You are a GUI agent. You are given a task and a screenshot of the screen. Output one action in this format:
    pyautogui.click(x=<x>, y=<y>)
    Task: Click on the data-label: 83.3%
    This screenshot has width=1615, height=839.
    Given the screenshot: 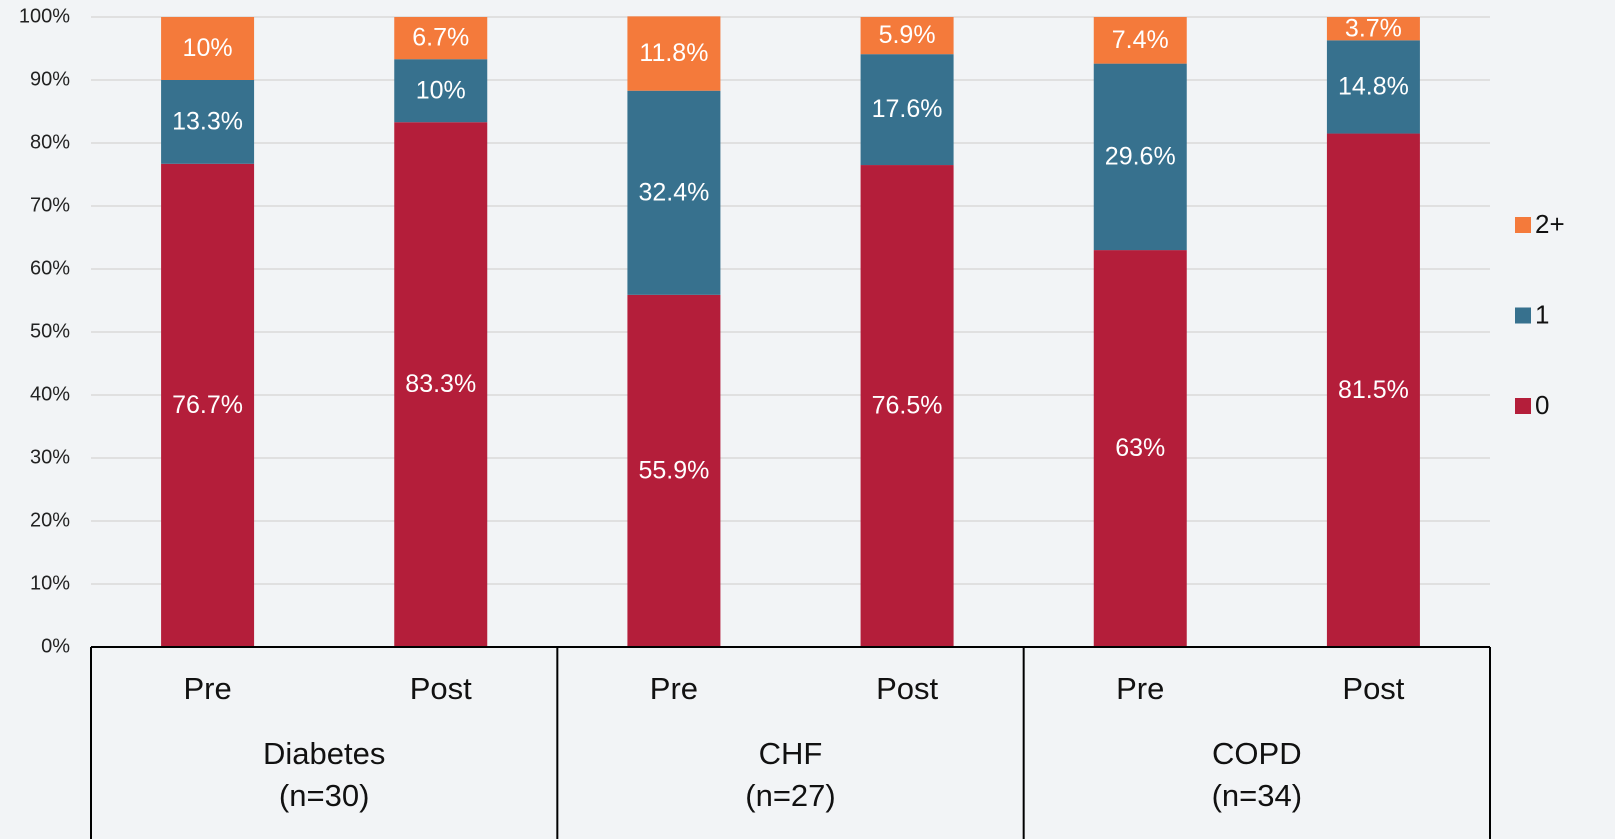 What is the action you would take?
    pyautogui.click(x=440, y=384)
    